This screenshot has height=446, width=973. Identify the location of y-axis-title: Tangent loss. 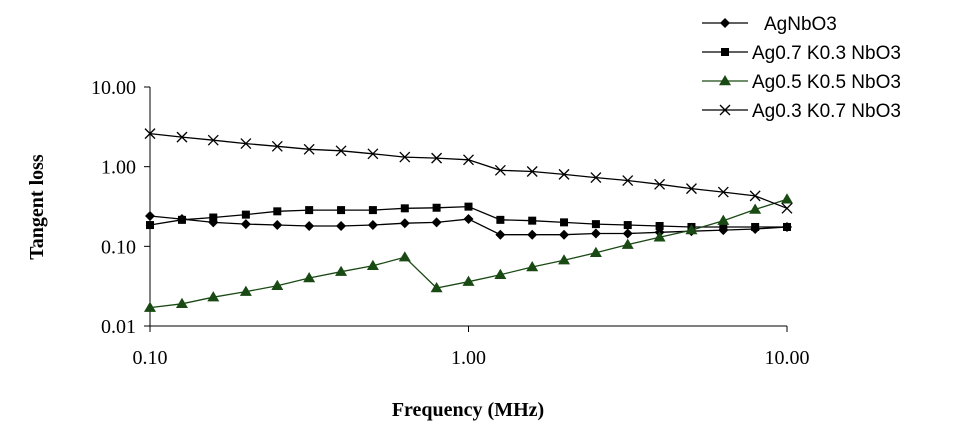
(37, 207).